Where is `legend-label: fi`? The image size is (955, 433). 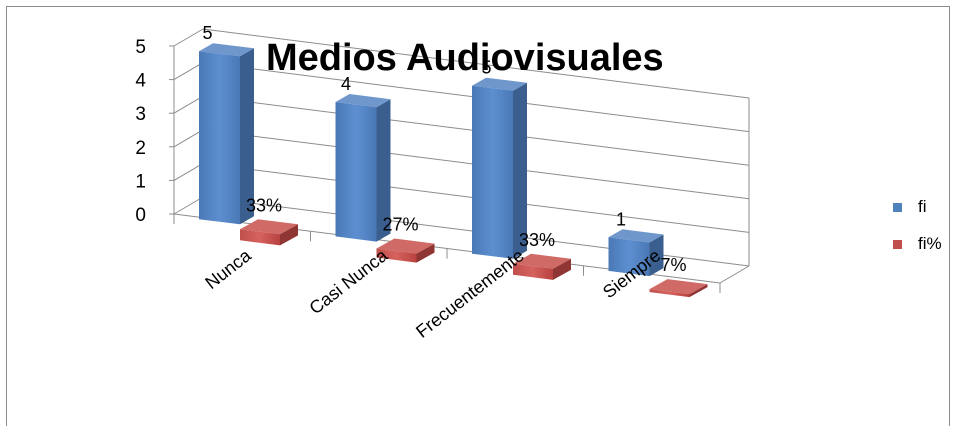
legend-label: fi is located at coordinates (922, 206).